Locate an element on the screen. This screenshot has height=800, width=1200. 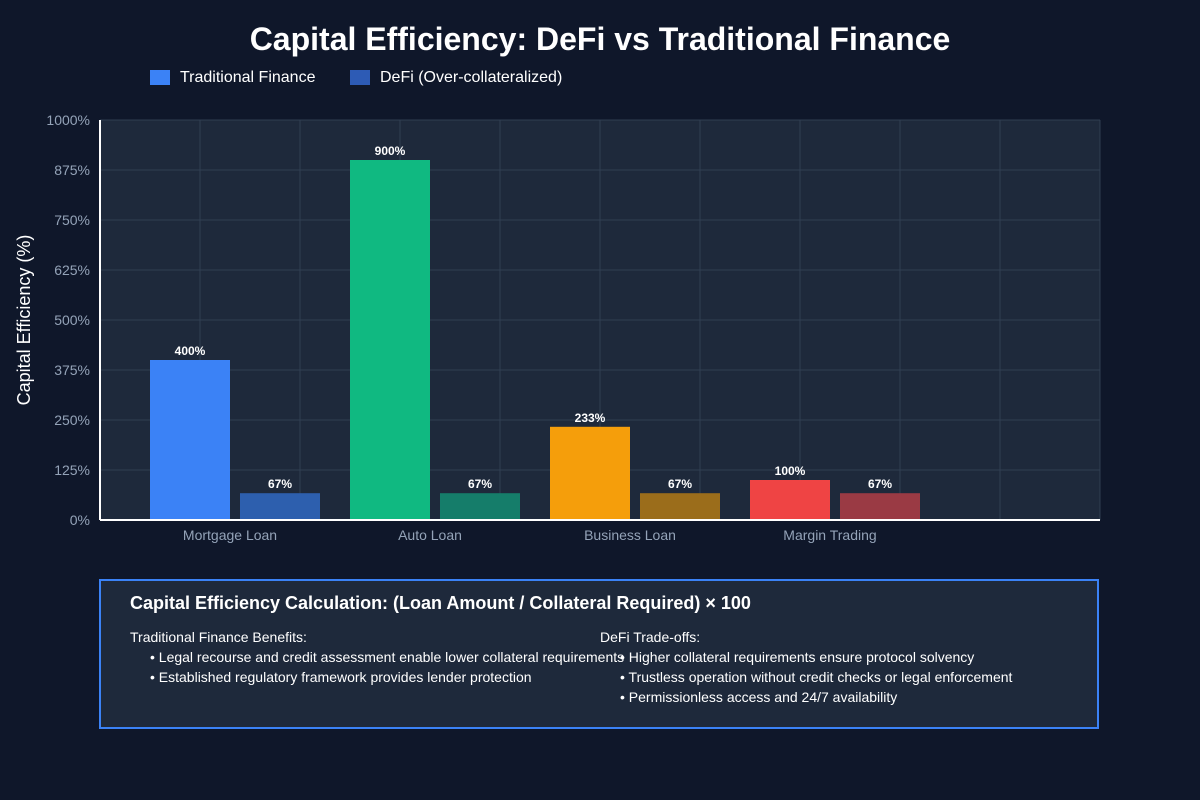
y-tick-label: 500% is located at coordinates (72, 320).